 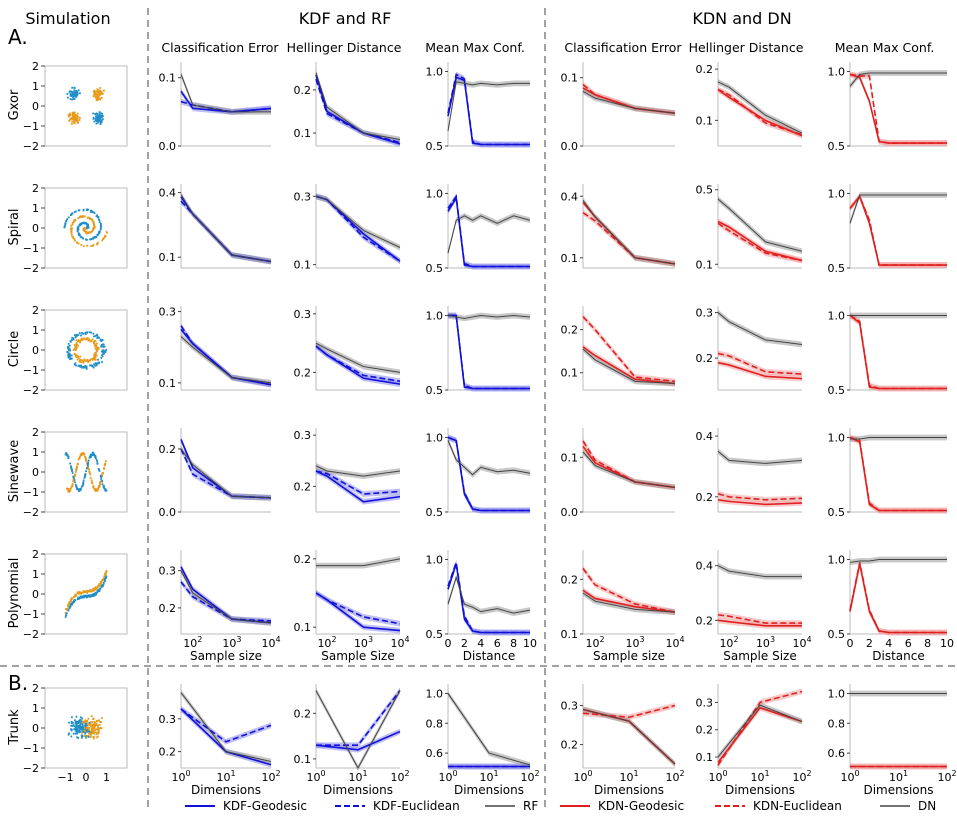 What do you see at coordinates (801, 642) in the screenshot?
I see `x-tick-label: 10⁴` at bounding box center [801, 642].